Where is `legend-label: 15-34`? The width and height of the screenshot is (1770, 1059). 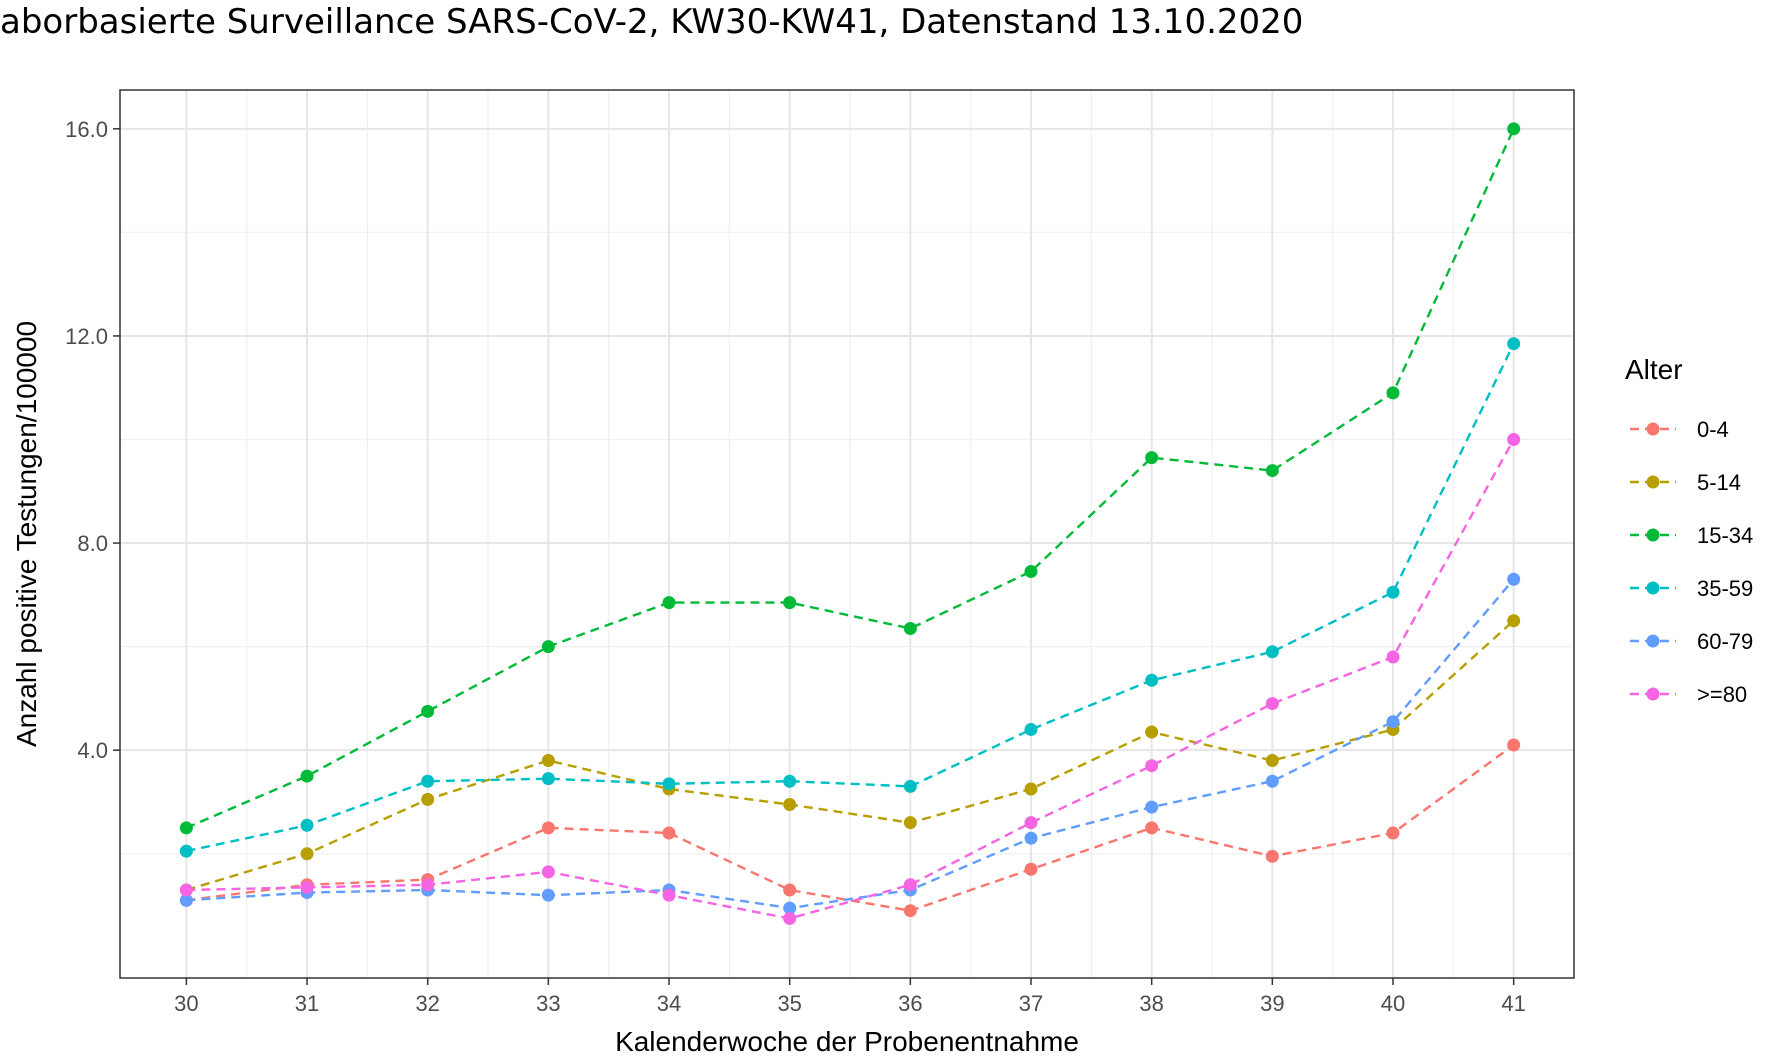
legend-label: 15-34 is located at coordinates (1725, 535).